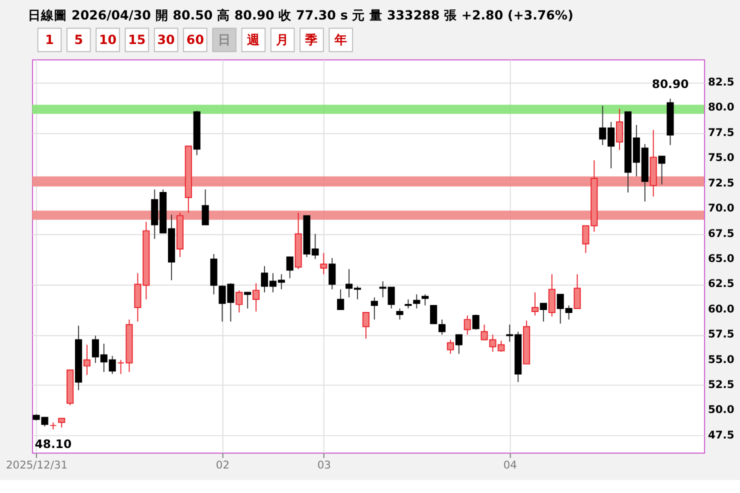 Image resolution: width=740 pixels, height=493 pixels. I want to click on y-tick-label: 55.0, so click(721, 359).